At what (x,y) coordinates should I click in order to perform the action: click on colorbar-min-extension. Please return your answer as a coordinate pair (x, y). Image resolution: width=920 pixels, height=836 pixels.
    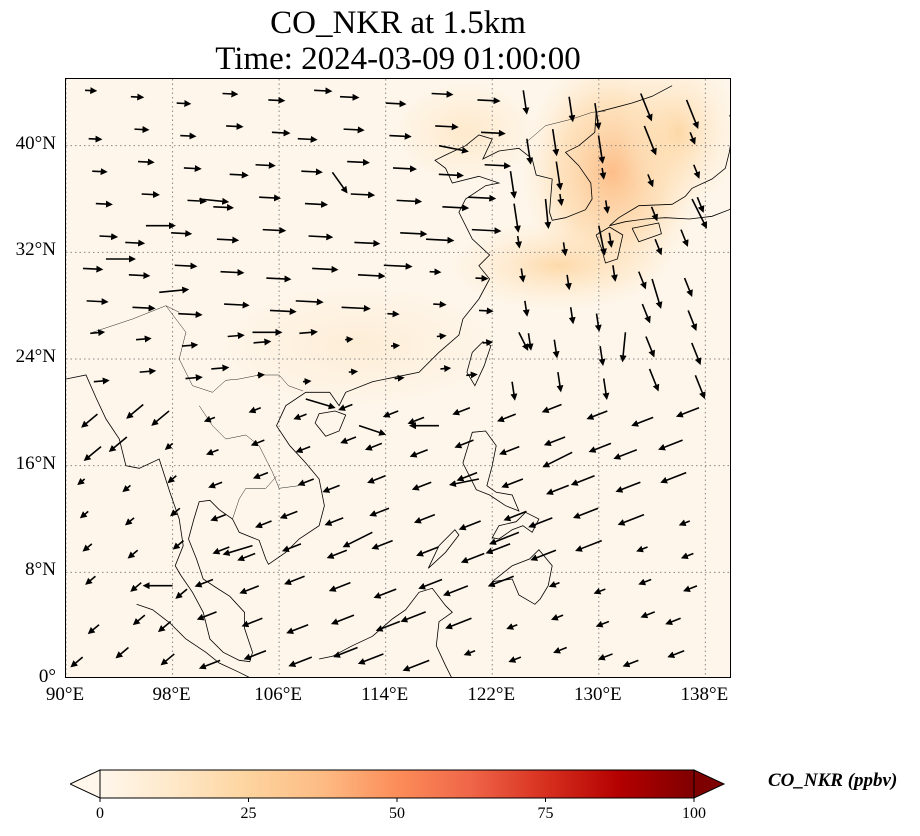
    Looking at the image, I should click on (85, 784).